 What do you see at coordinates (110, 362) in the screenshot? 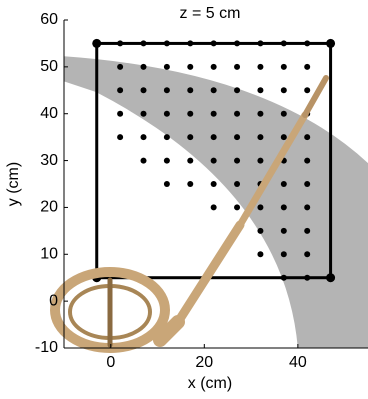
I see `x-tick-label: 0` at bounding box center [110, 362].